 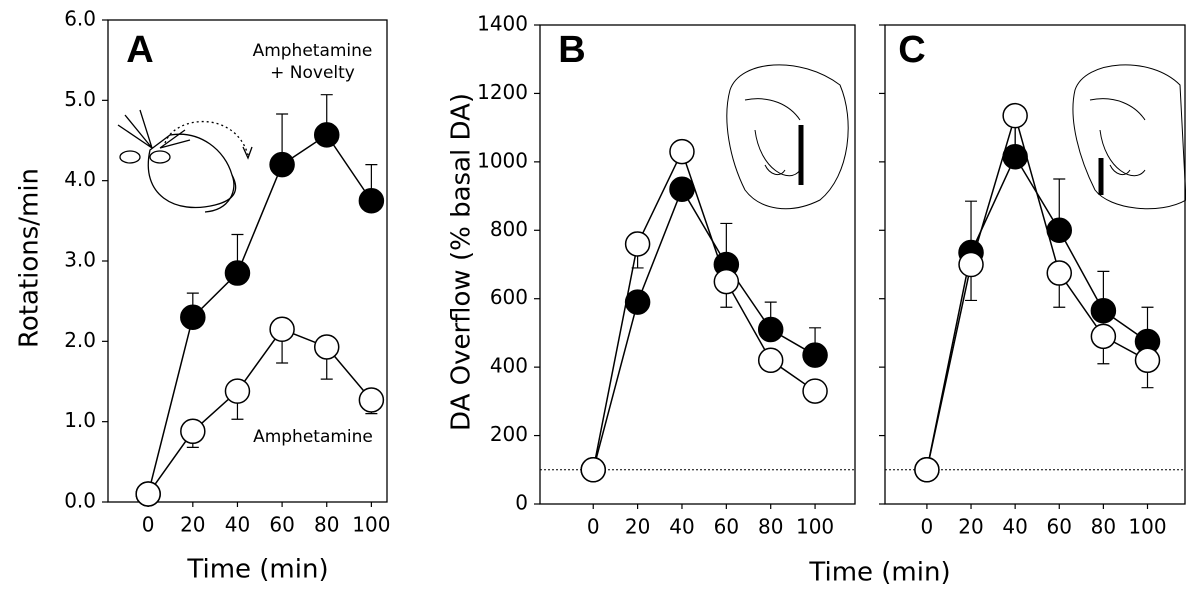 I want to click on y-tick-label: 5.0, so click(x=80, y=99).